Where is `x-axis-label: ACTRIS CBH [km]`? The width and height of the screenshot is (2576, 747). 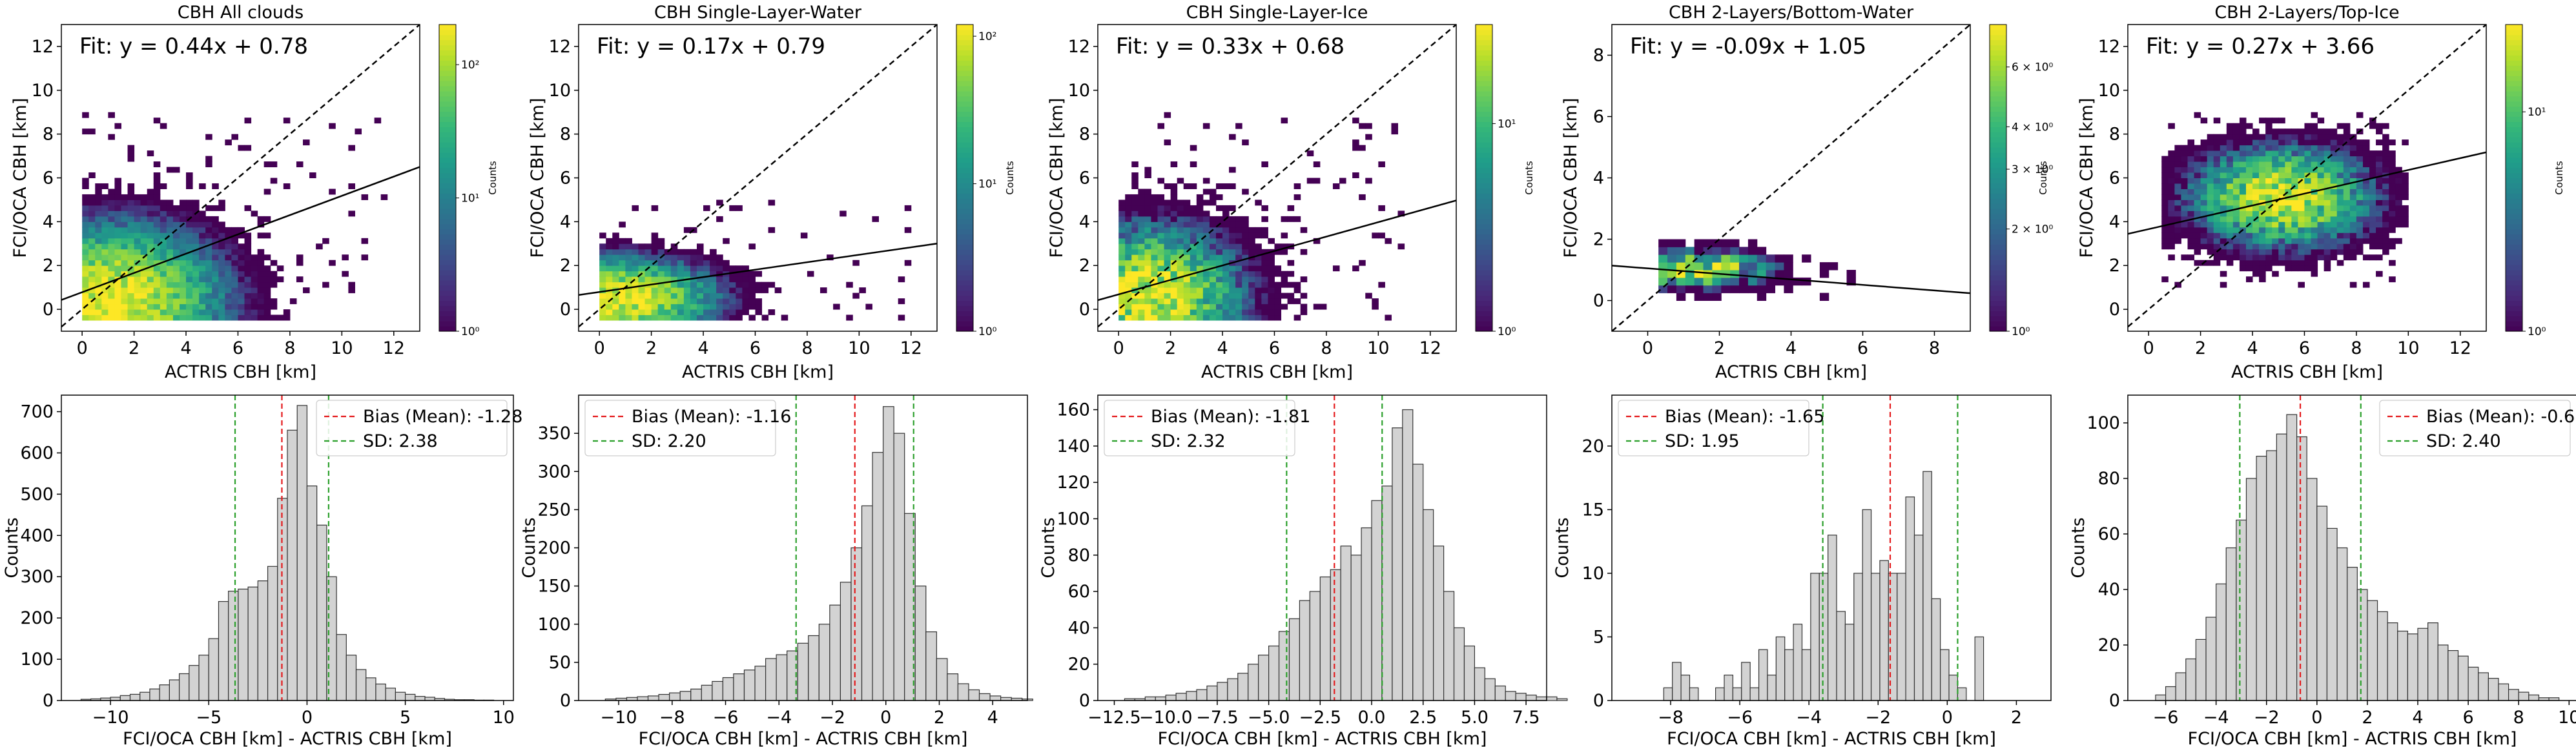 x-axis-label: ACTRIS CBH [km] is located at coordinates (240, 372).